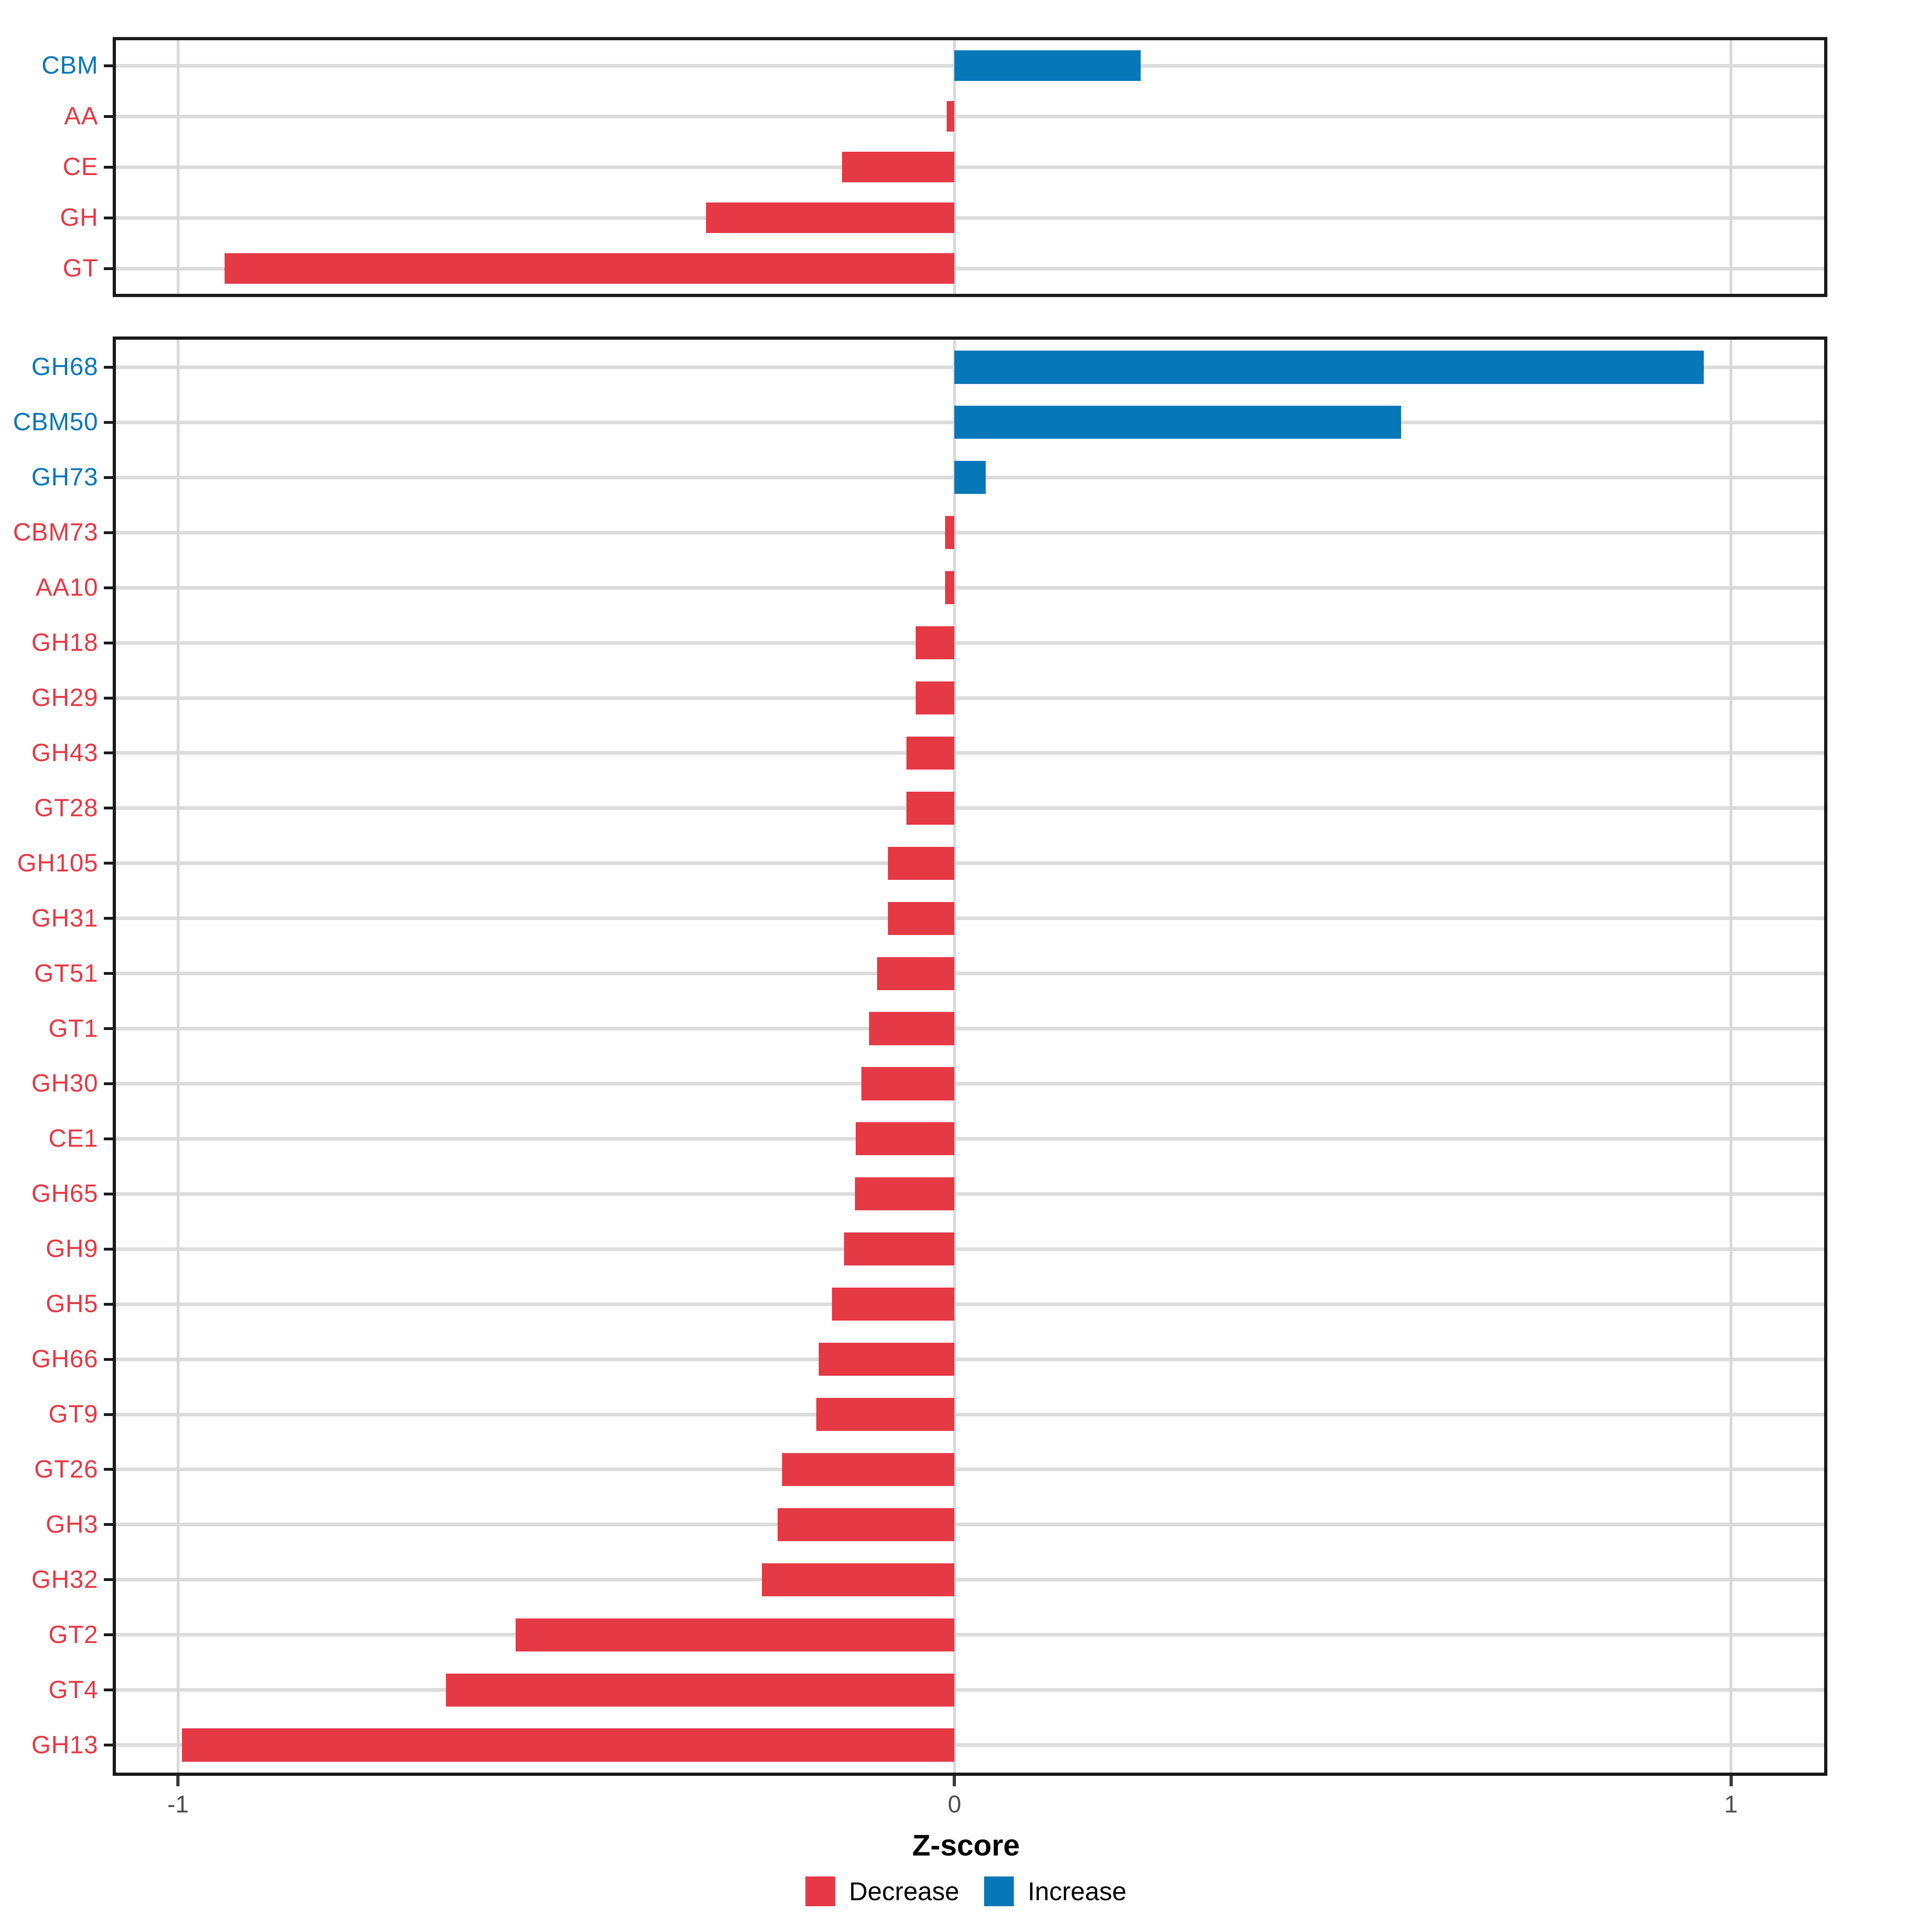 This screenshot has width=1932, height=1932. I want to click on y-axis-label-gt1: GT1, so click(73, 1028).